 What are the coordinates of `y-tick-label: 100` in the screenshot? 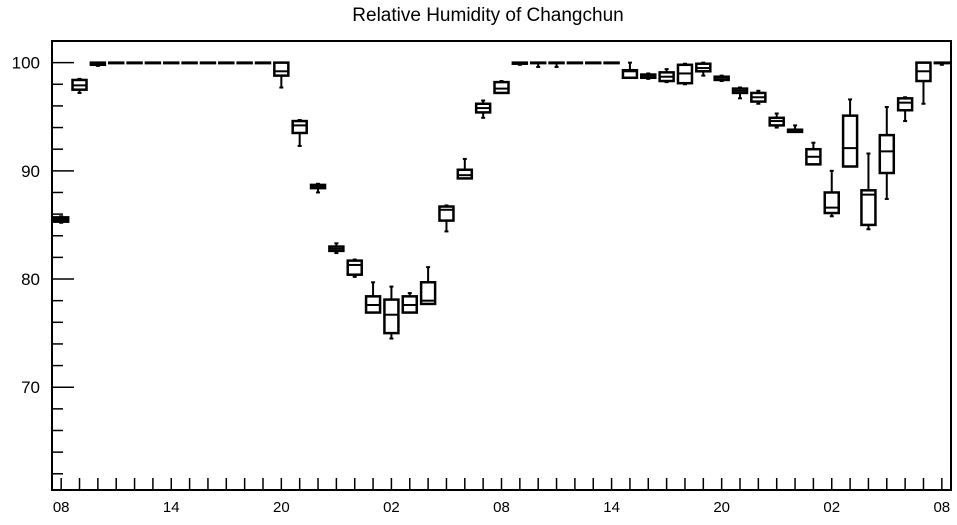 It's located at (26, 63).